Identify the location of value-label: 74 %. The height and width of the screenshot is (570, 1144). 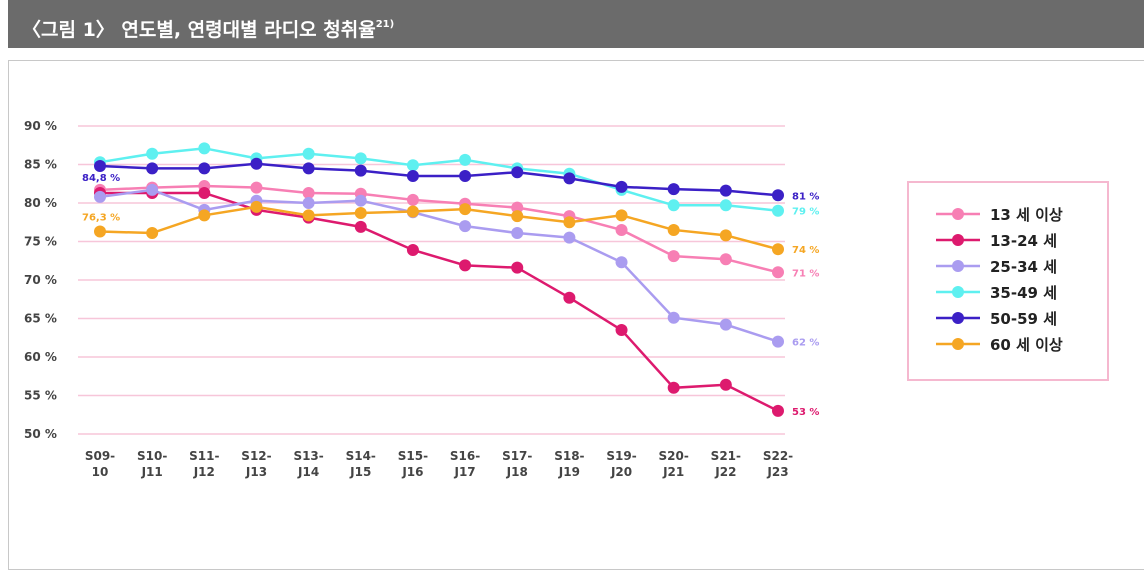
(805, 250).